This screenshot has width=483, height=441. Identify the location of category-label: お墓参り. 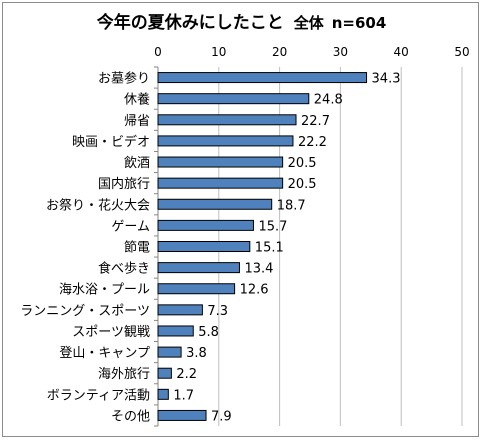
(124, 79).